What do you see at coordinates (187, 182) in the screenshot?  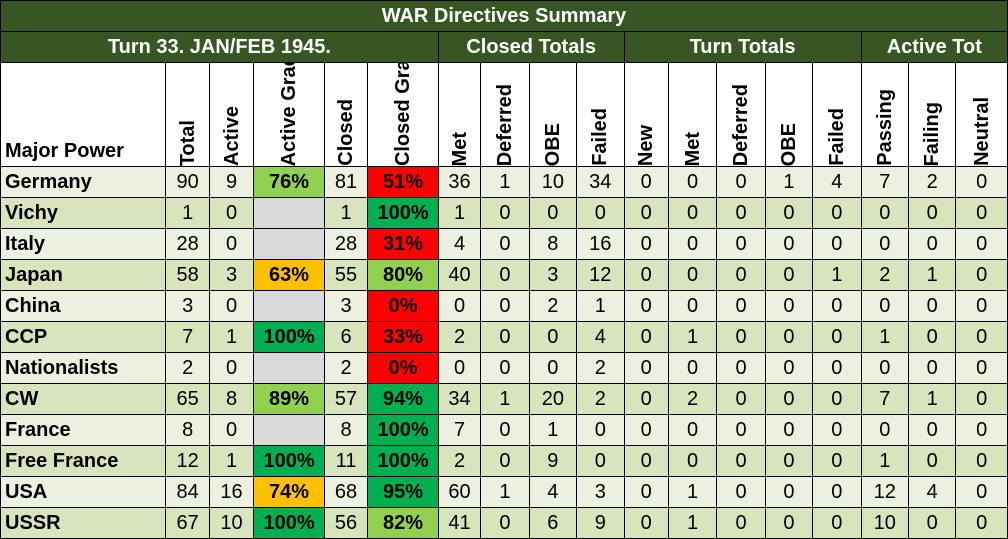 I see `value-cell: 90` at bounding box center [187, 182].